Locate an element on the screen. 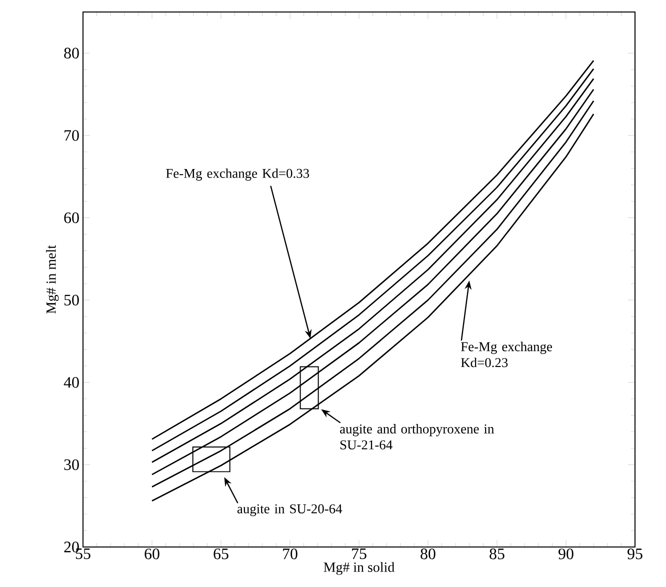  y-tick-label: 70 is located at coordinates (71, 135).